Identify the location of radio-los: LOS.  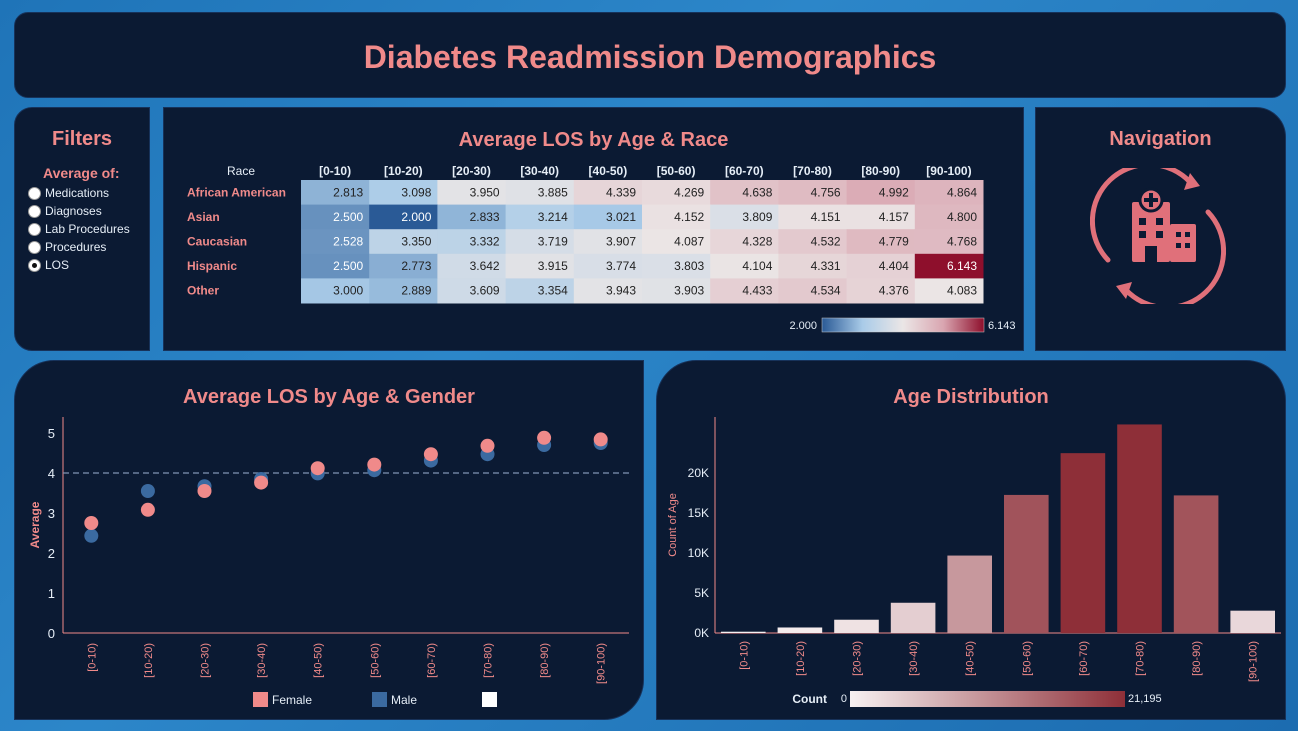
(79, 265).